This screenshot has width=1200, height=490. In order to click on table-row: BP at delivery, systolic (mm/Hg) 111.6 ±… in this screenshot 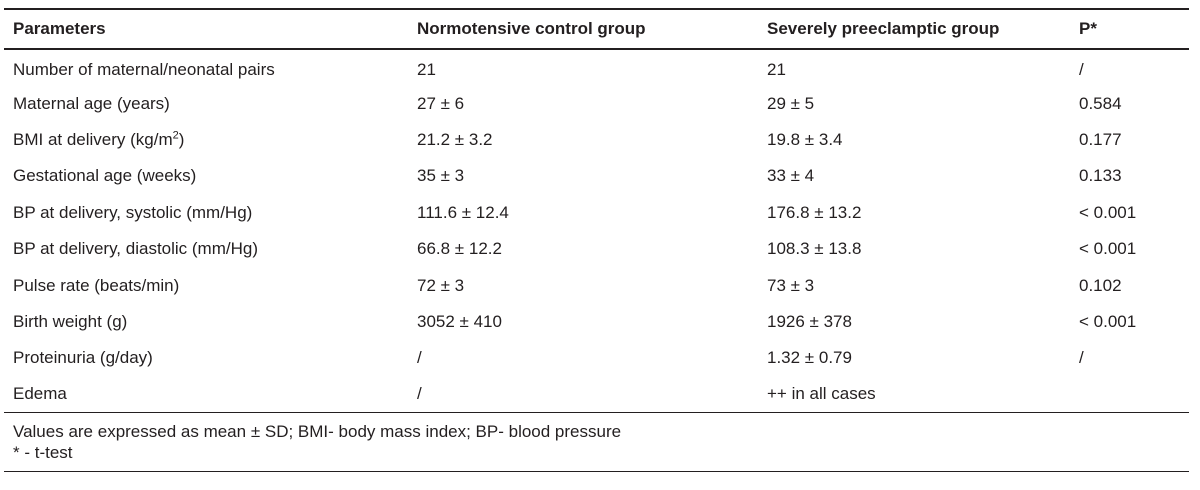, I will do `click(596, 213)`.